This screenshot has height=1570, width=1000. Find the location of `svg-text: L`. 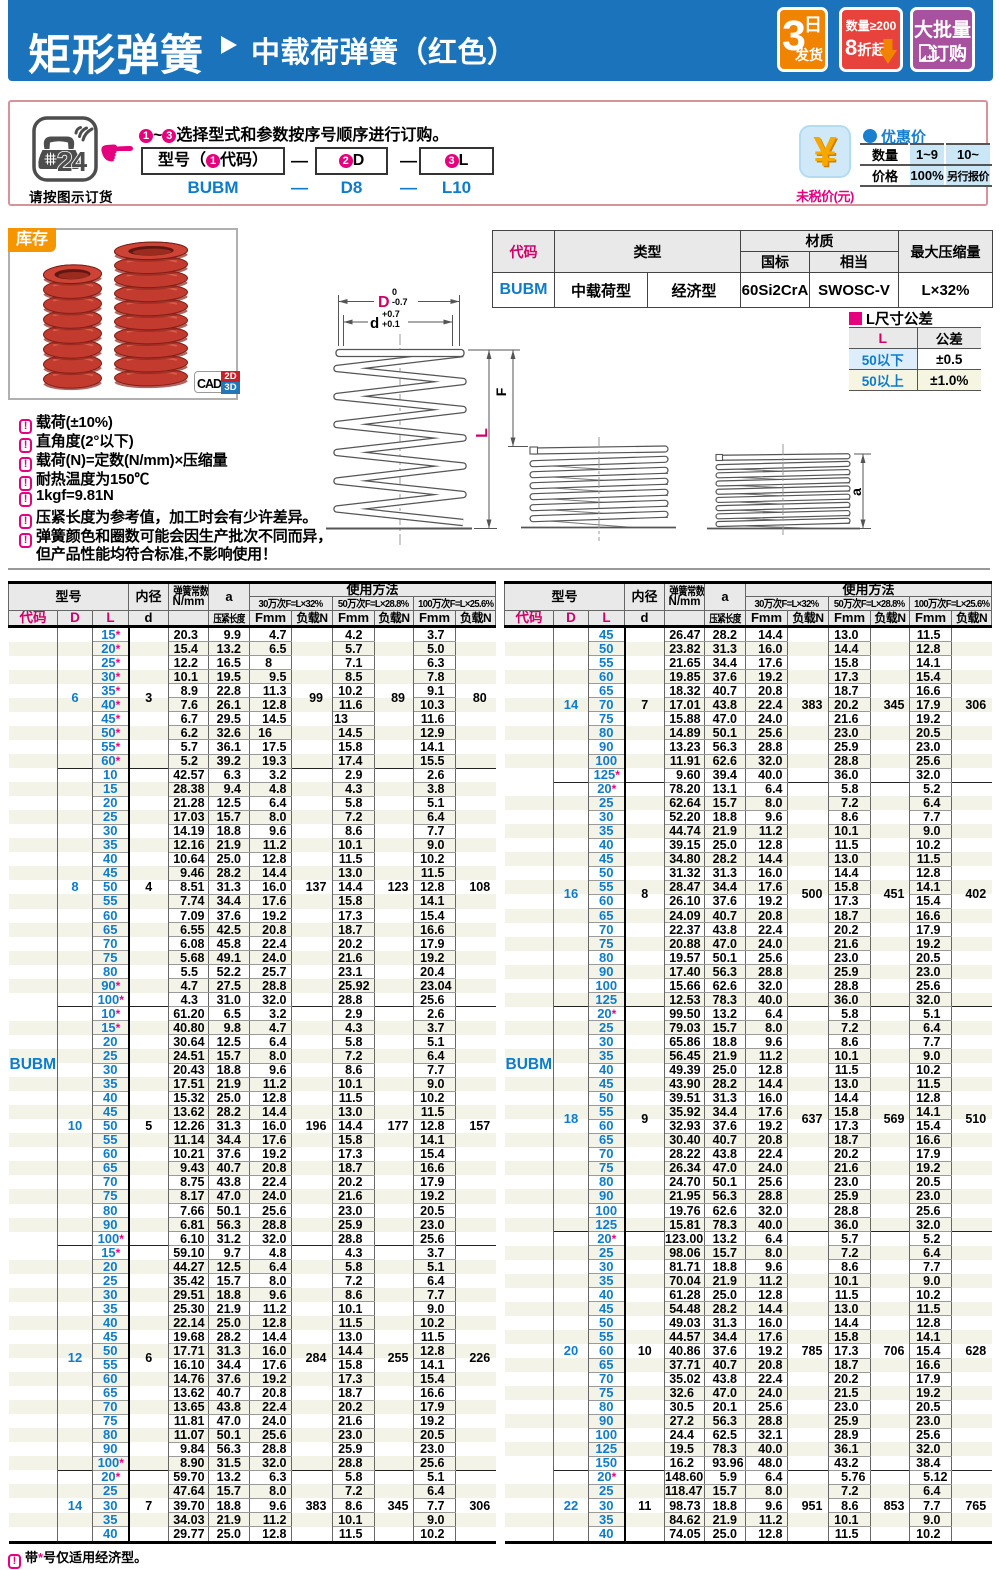

svg-text: L is located at coordinates (482, 433).